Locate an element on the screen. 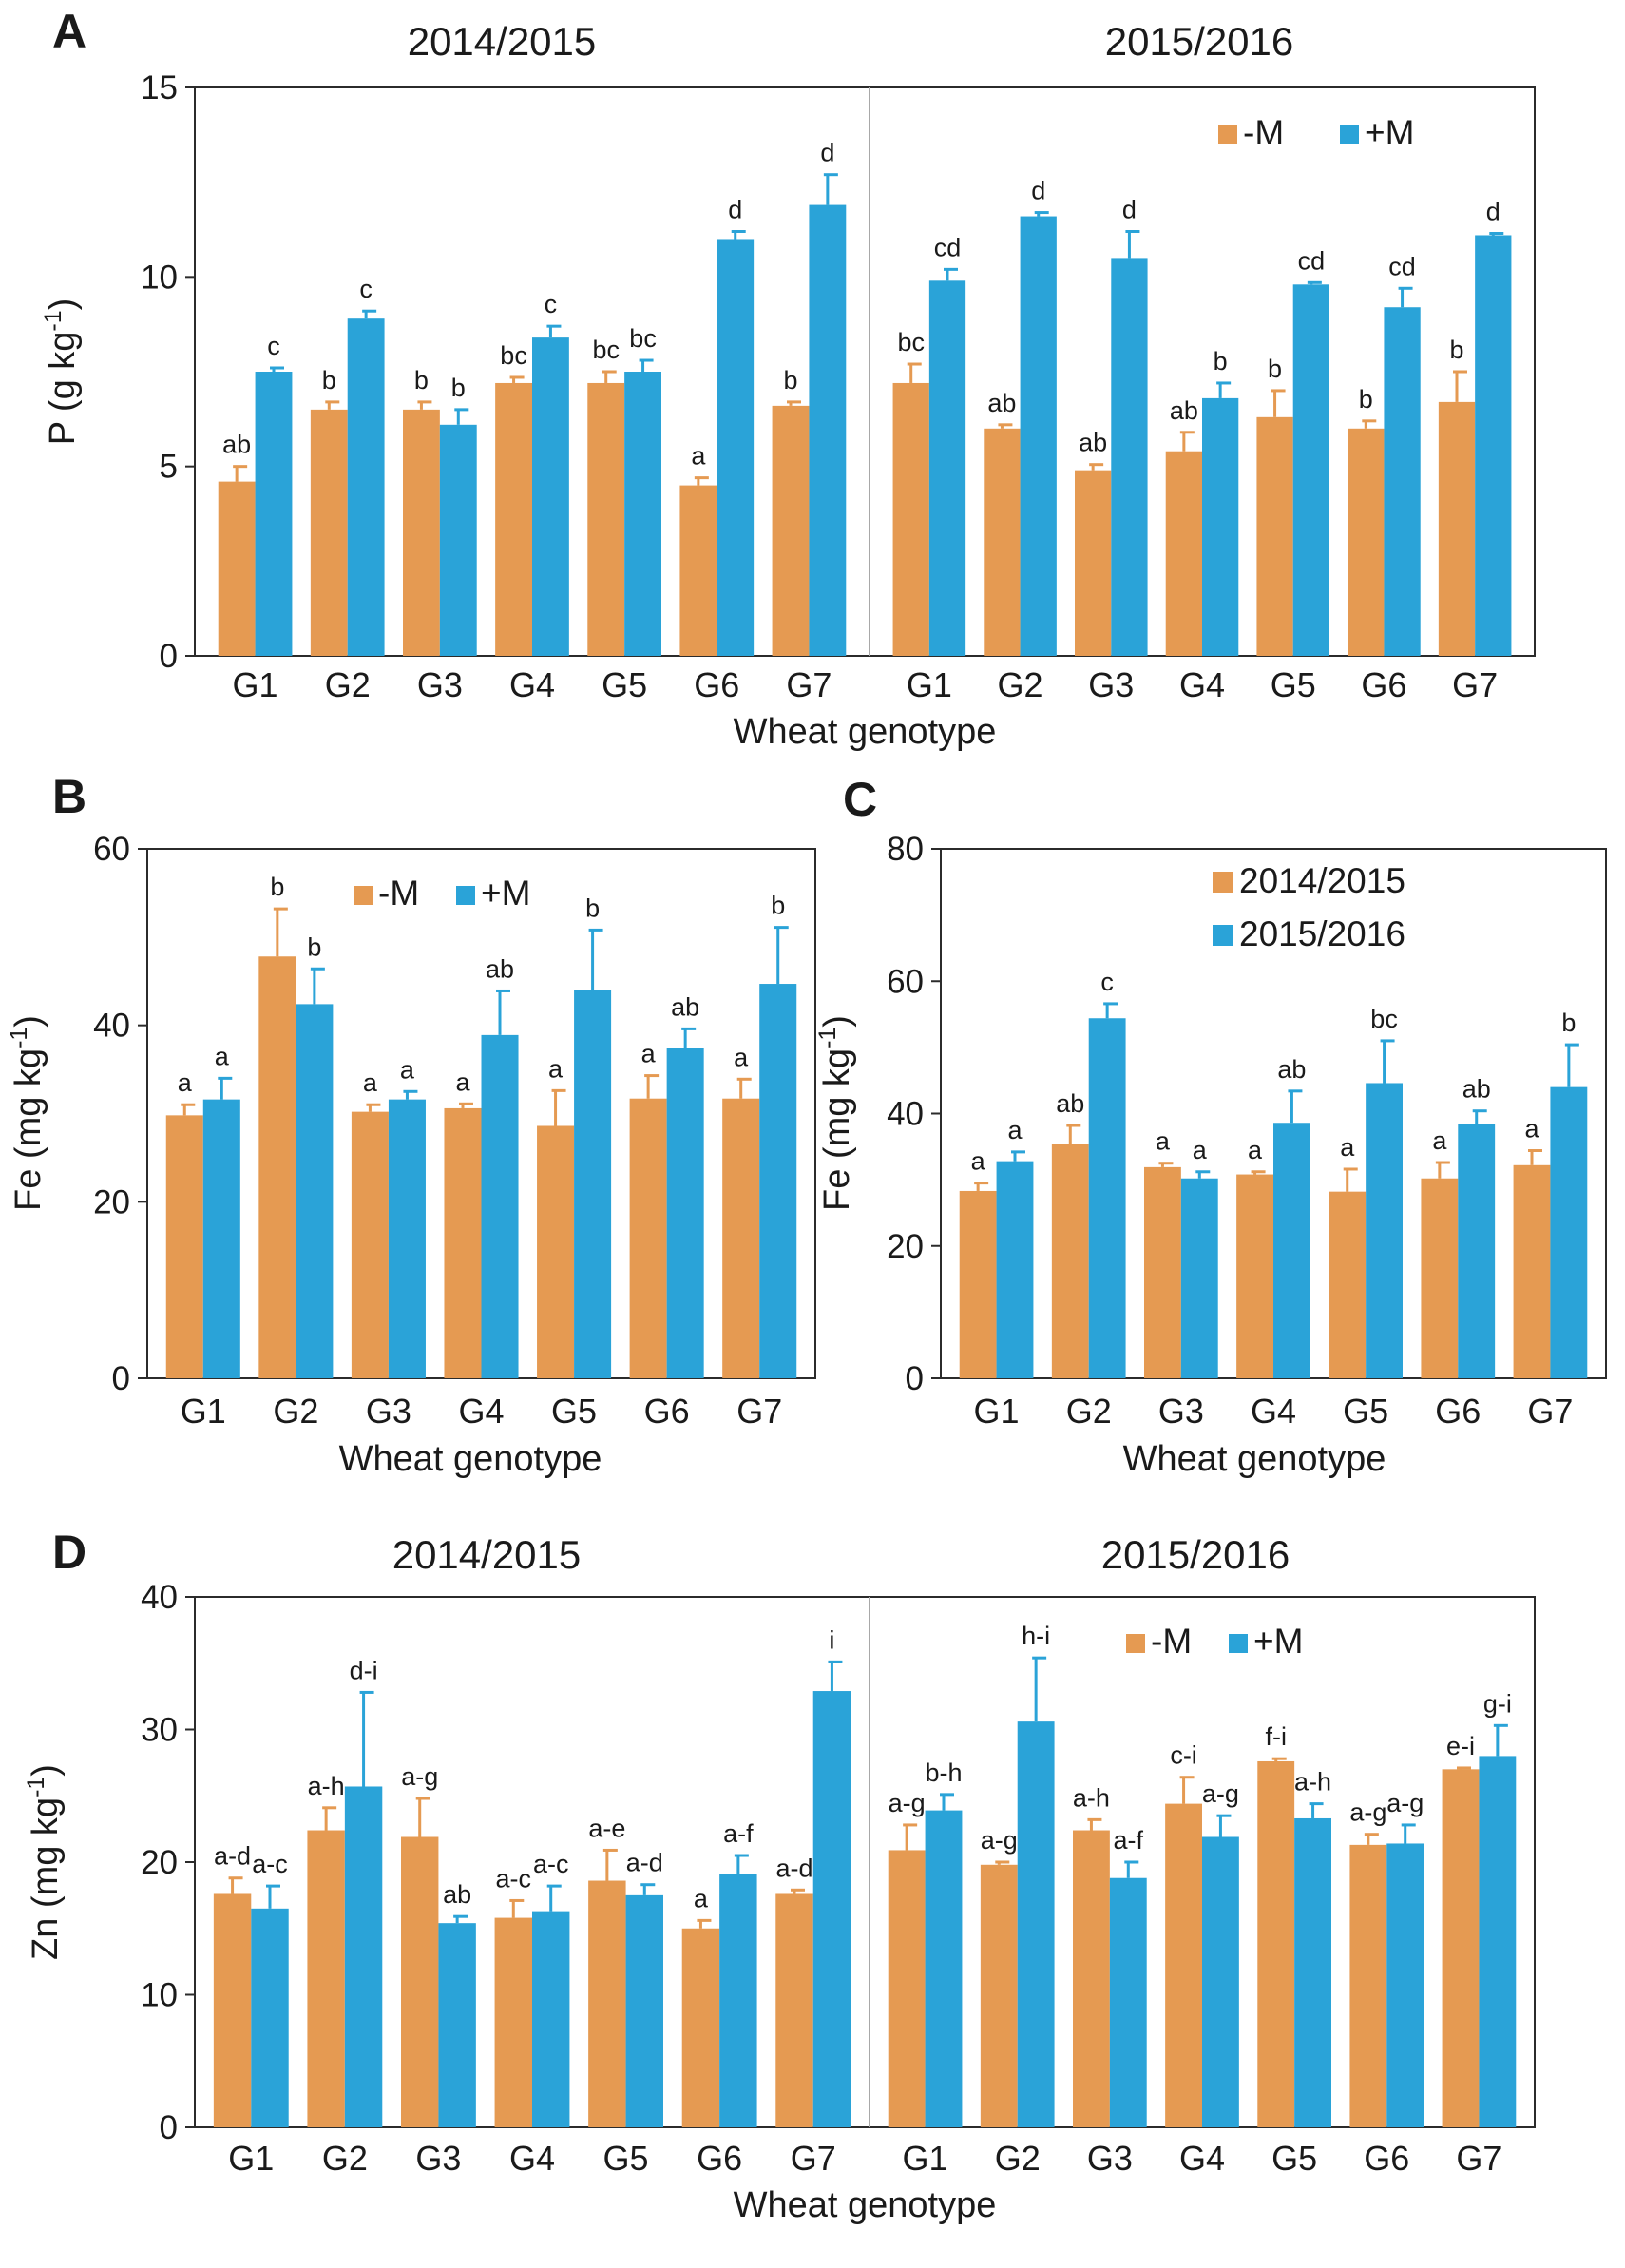 The height and width of the screenshot is (2268, 1625). x-category-label: G6 is located at coordinates (667, 1411).